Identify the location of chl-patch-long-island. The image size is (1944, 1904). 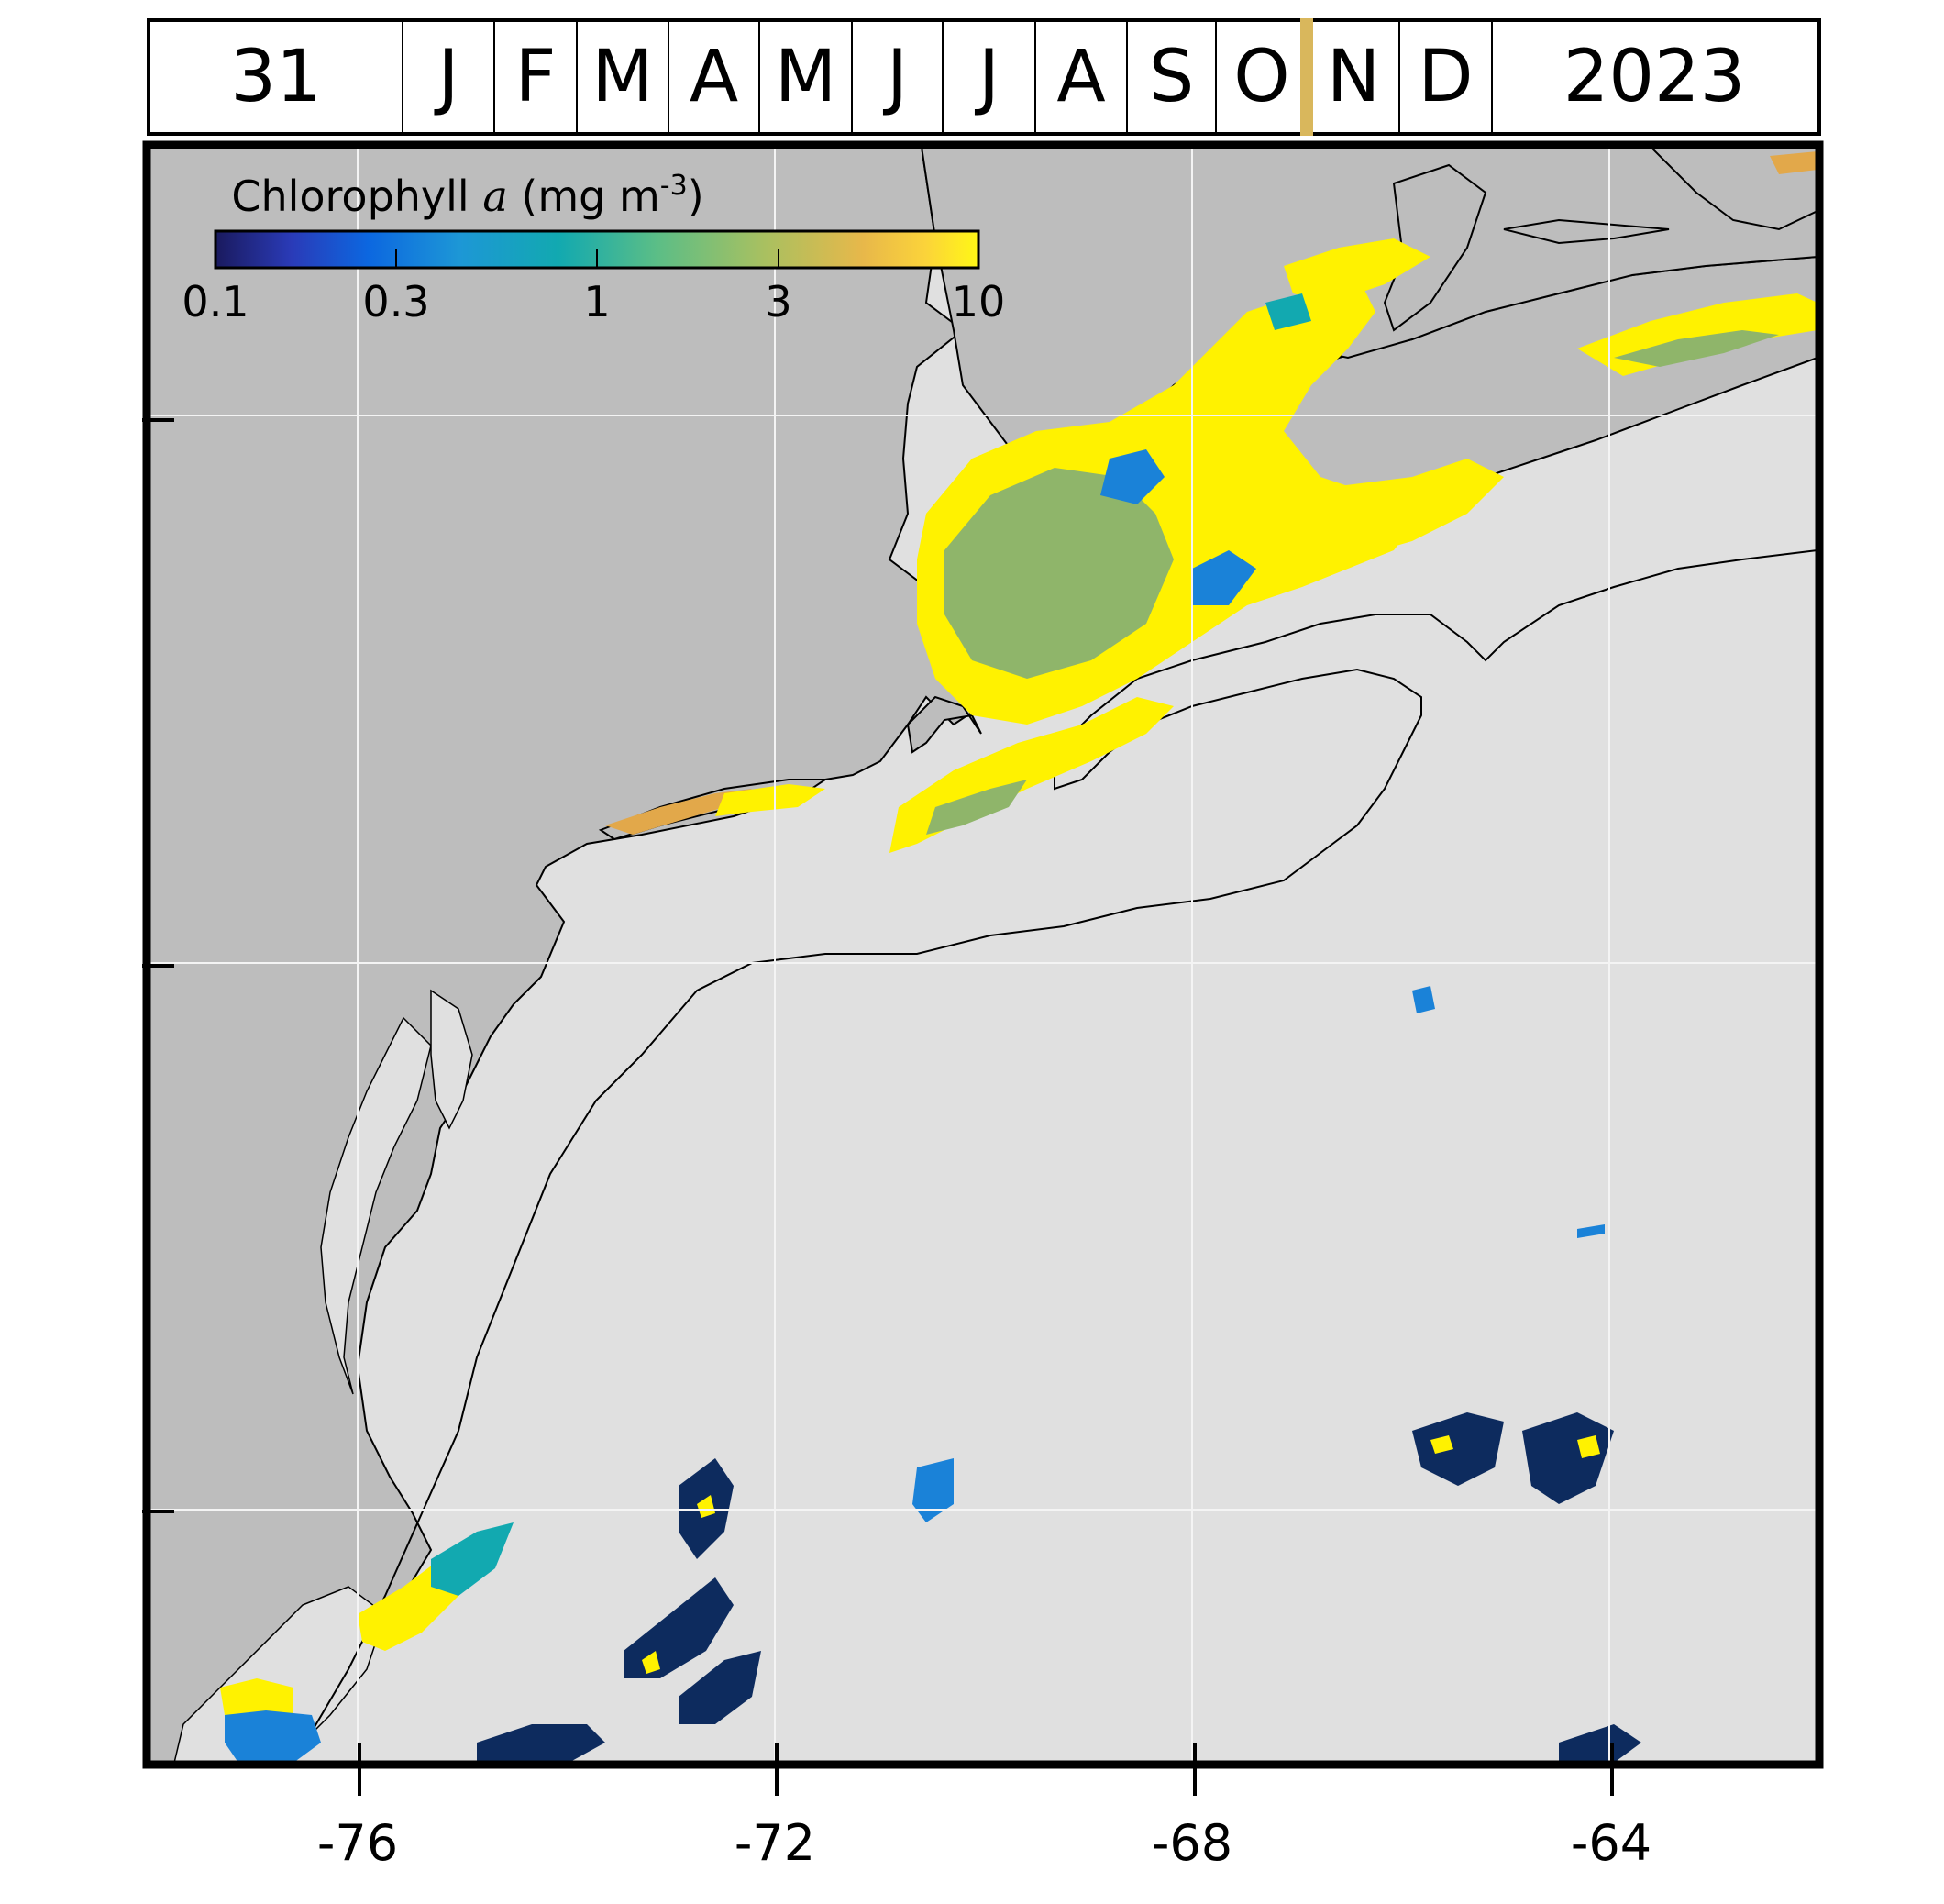
(679, 812).